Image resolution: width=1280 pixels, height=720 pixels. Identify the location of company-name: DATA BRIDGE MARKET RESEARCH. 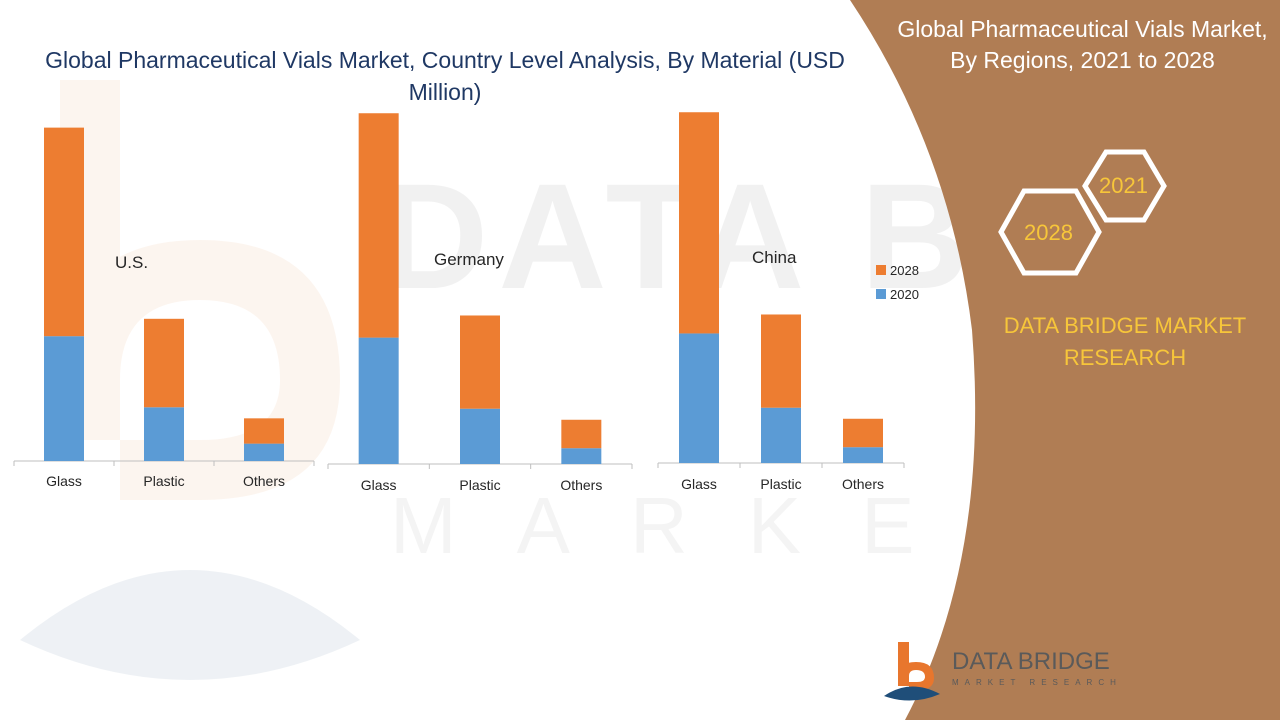
(1125, 341).